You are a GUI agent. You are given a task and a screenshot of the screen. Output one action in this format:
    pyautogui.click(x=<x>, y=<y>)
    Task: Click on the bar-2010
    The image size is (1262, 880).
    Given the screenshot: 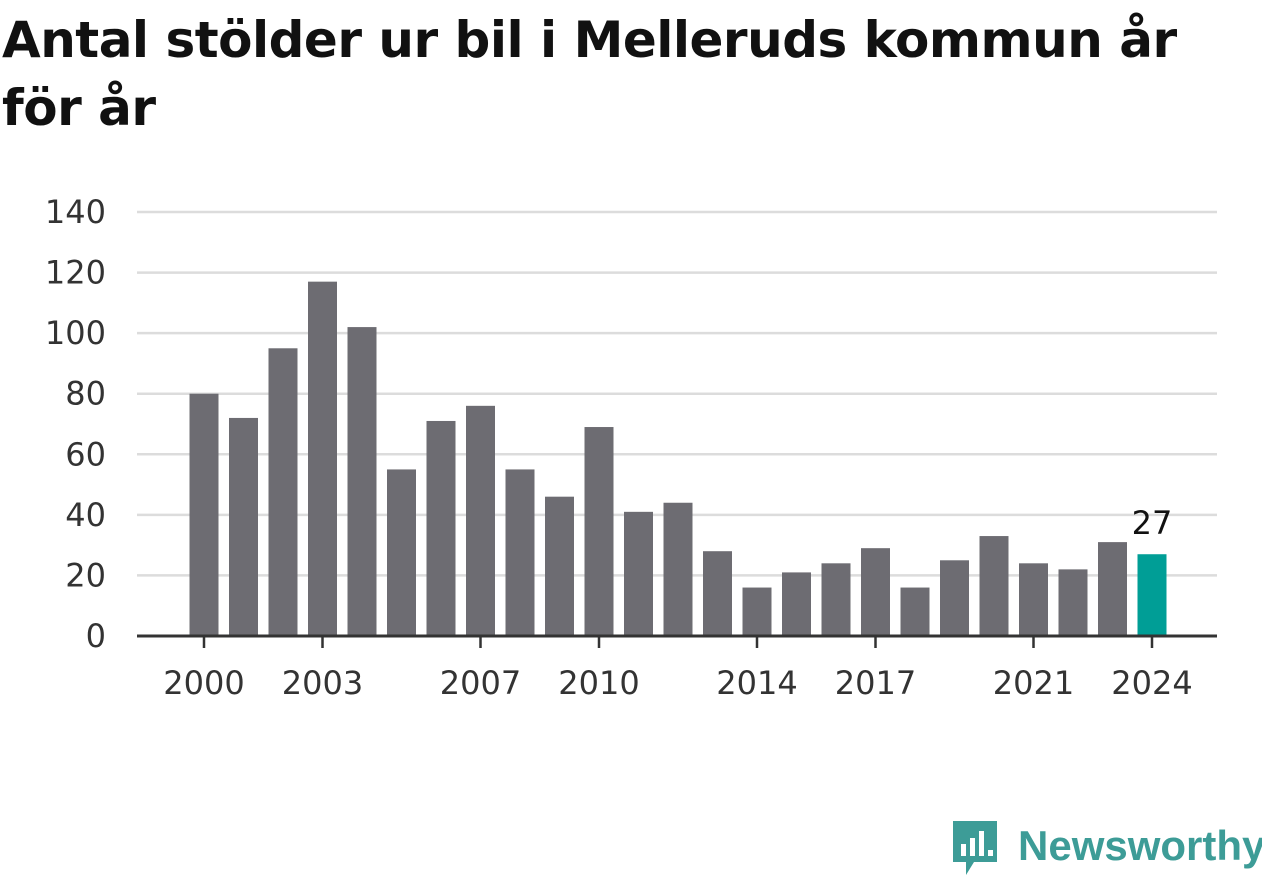 What is the action you would take?
    pyautogui.click(x=599, y=531)
    